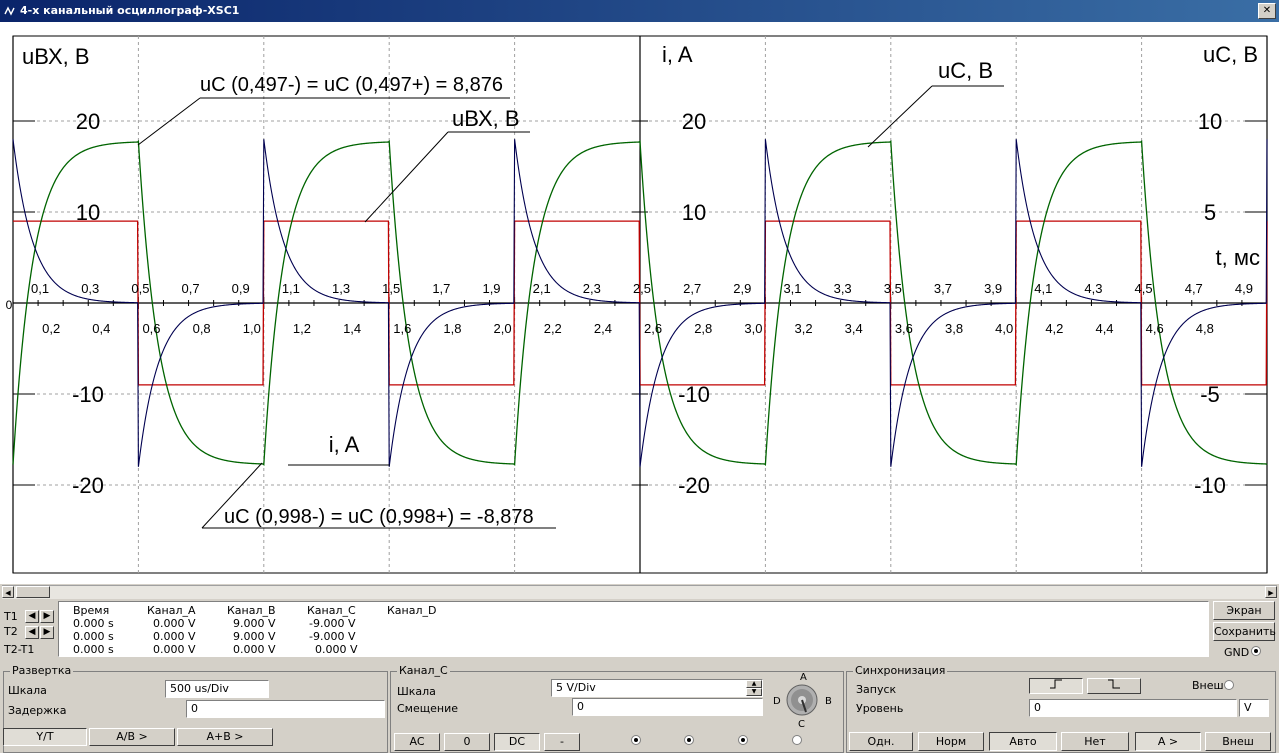  I want to click on channel-offset-input: 0, so click(667, 707).